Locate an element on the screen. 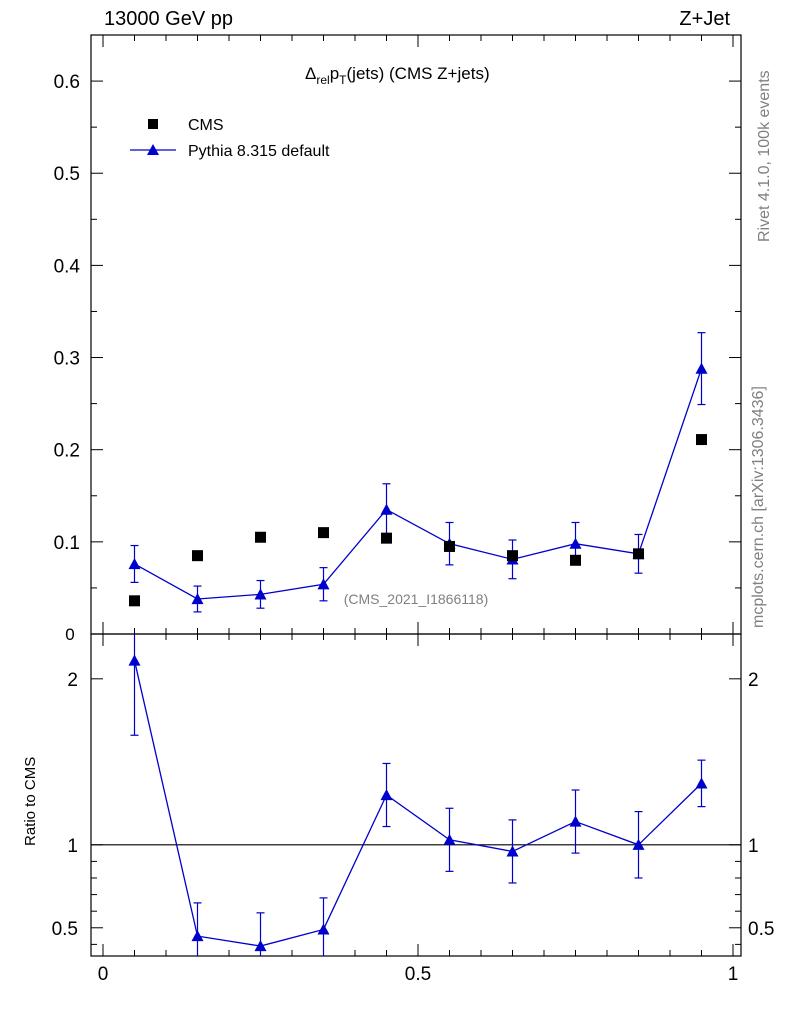  legend: CMS Pythia 8.315 default is located at coordinates (230, 138).